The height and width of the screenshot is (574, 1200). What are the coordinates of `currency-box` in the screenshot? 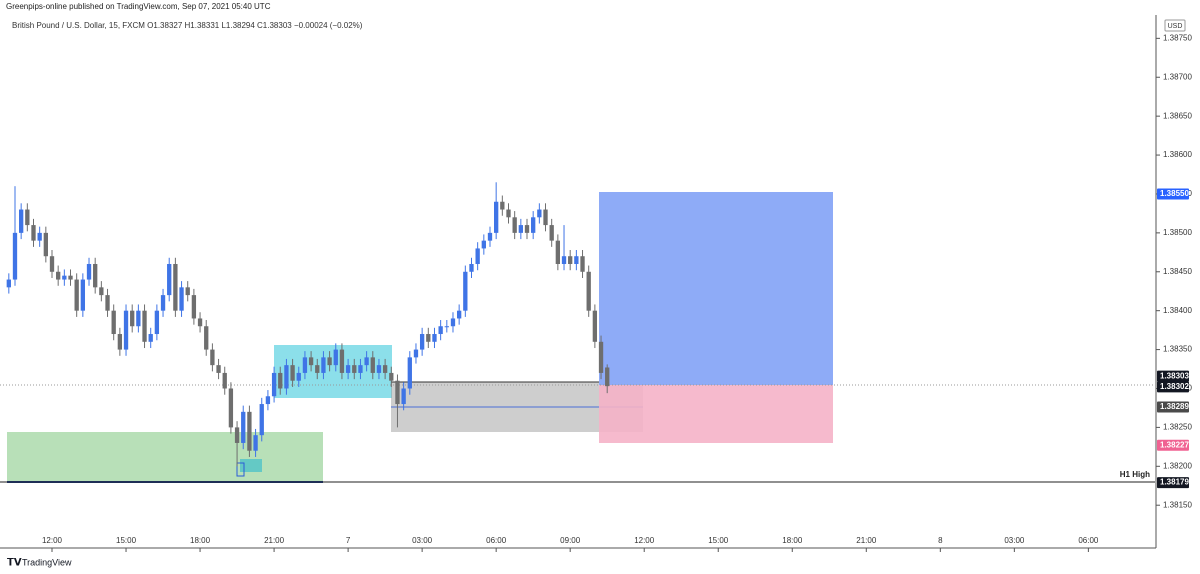 It's located at (1175, 25).